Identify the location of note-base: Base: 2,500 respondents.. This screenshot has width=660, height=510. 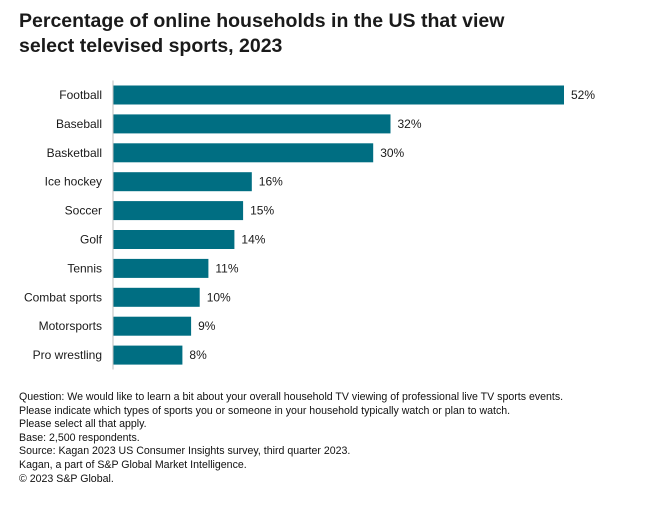
(79, 437).